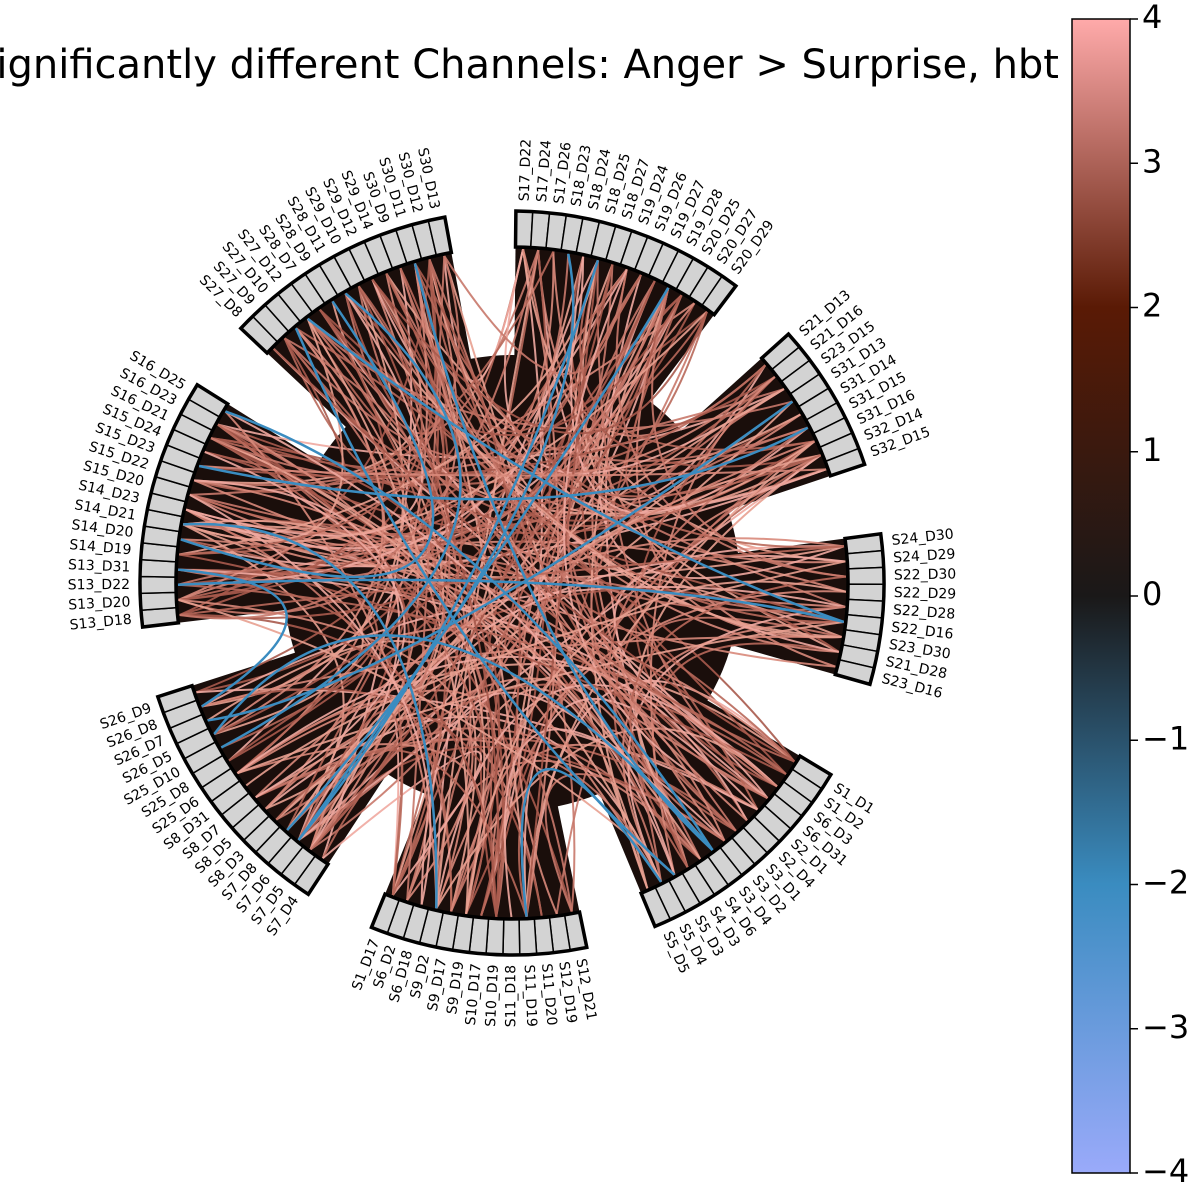  I want to click on channel-label: S9_D19, so click(455, 987).